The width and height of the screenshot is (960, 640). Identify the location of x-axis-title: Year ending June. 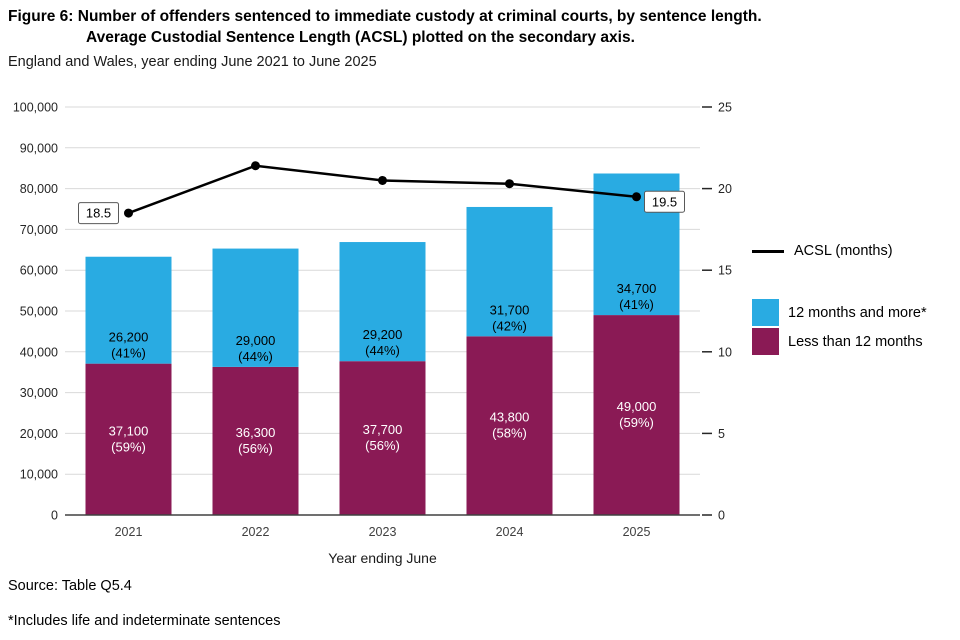
(382, 558).